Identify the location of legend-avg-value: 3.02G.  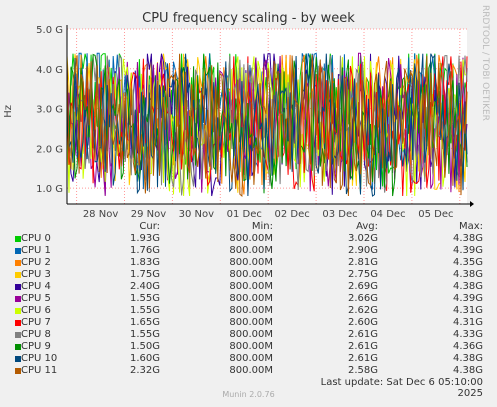
(362, 238).